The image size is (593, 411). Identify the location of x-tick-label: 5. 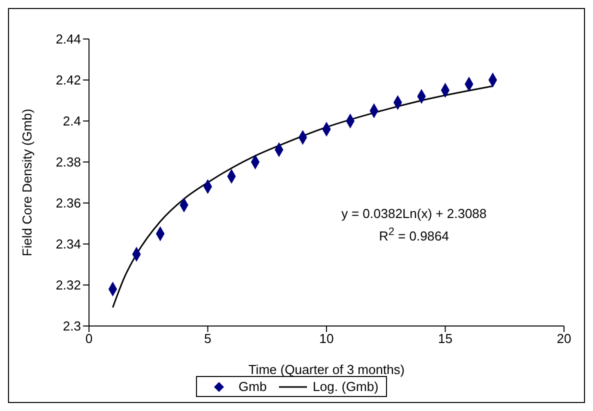
(208, 338).